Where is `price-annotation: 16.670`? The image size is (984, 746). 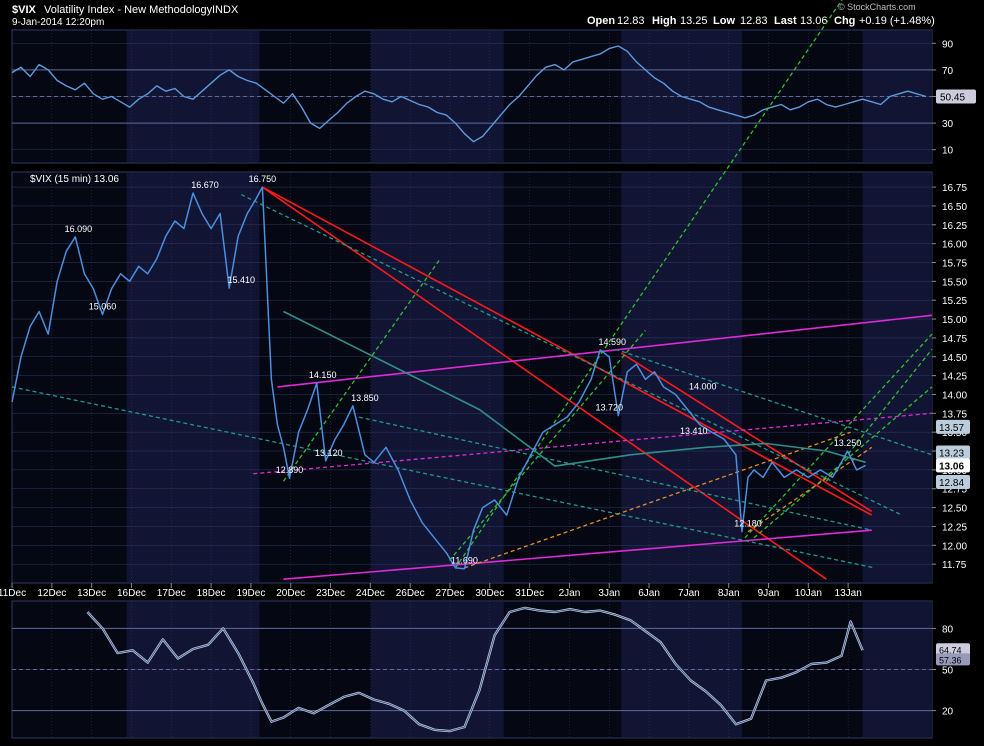
price-annotation: 16.670 is located at coordinates (205, 185).